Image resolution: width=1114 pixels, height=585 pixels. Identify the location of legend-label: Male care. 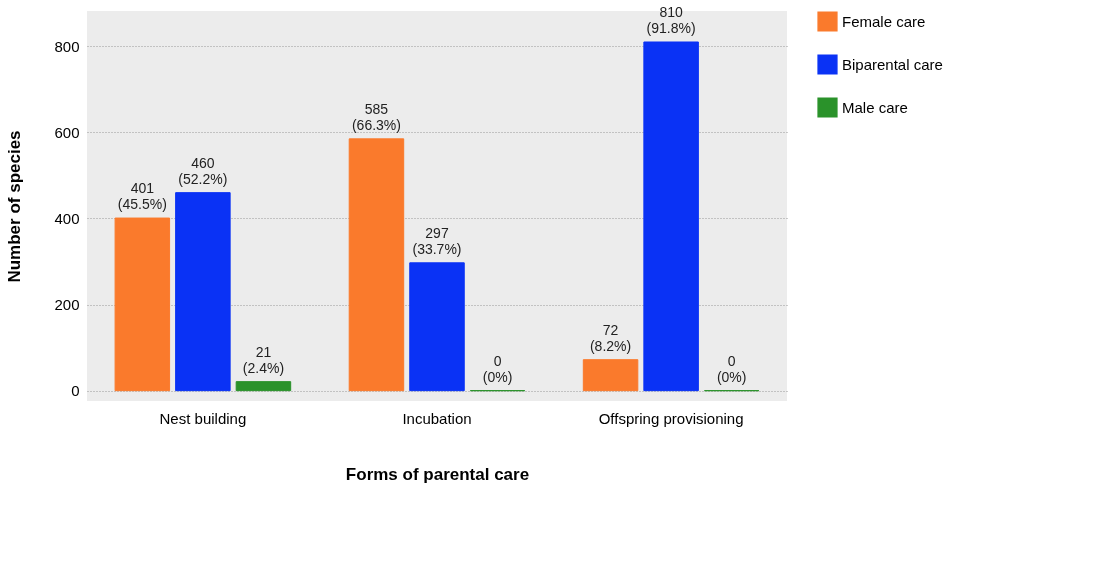
(875, 107).